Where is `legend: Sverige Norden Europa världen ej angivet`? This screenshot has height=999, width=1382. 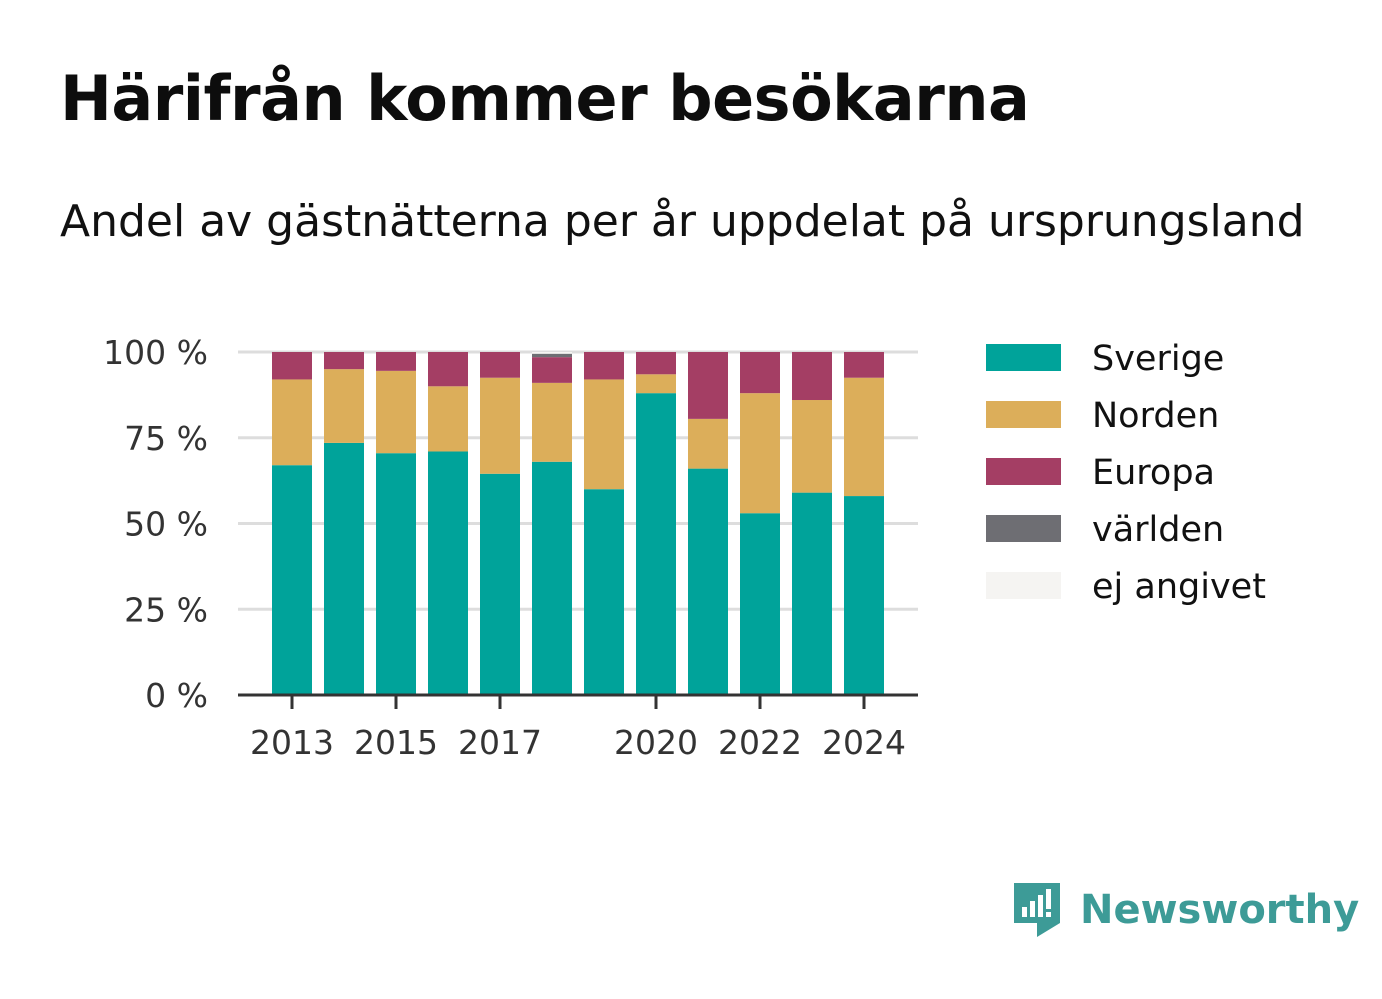 legend: Sverige Norden Europa världen ej angivet is located at coordinates (1126, 473).